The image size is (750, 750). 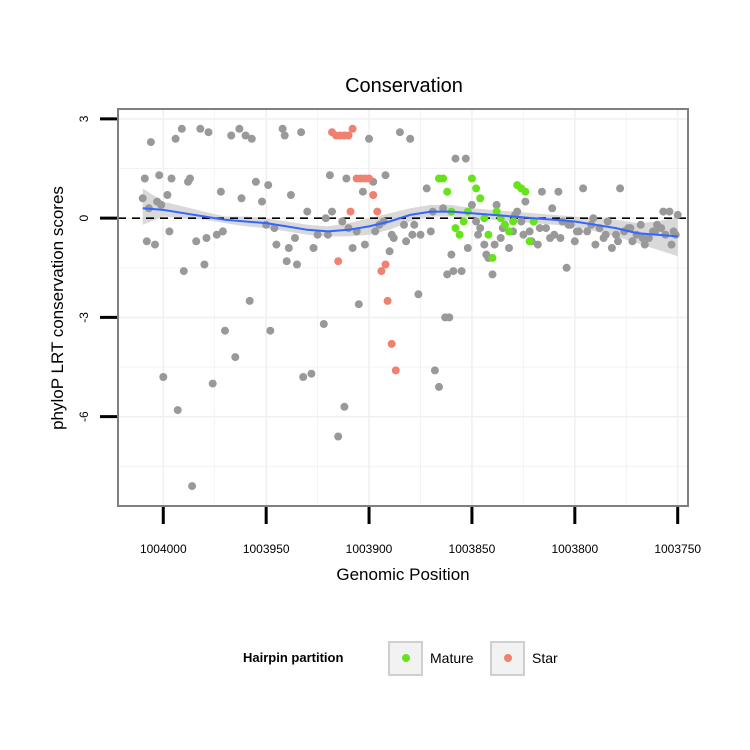 I want to click on x-tick-label: 1003850, so click(x=472, y=549).